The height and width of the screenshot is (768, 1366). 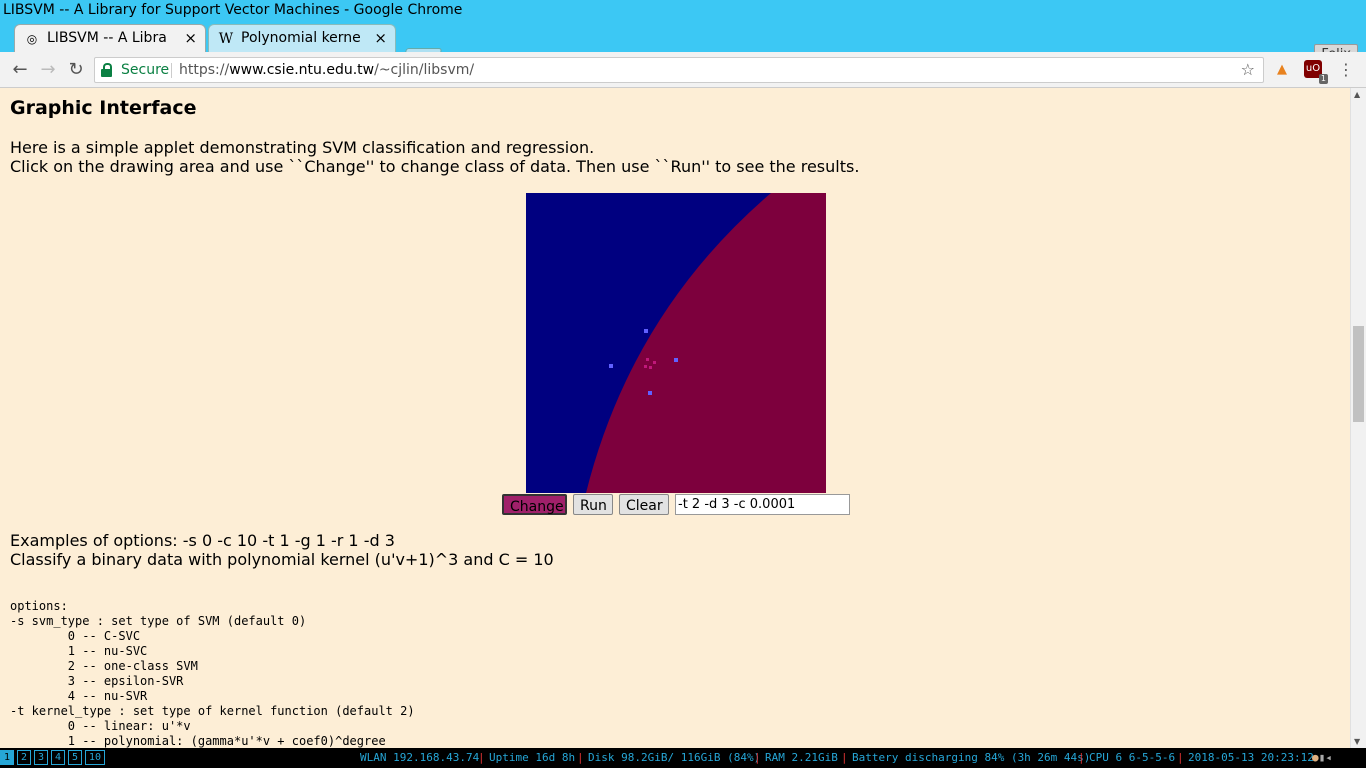 I want to click on workspace-button: 4, so click(x=58, y=757).